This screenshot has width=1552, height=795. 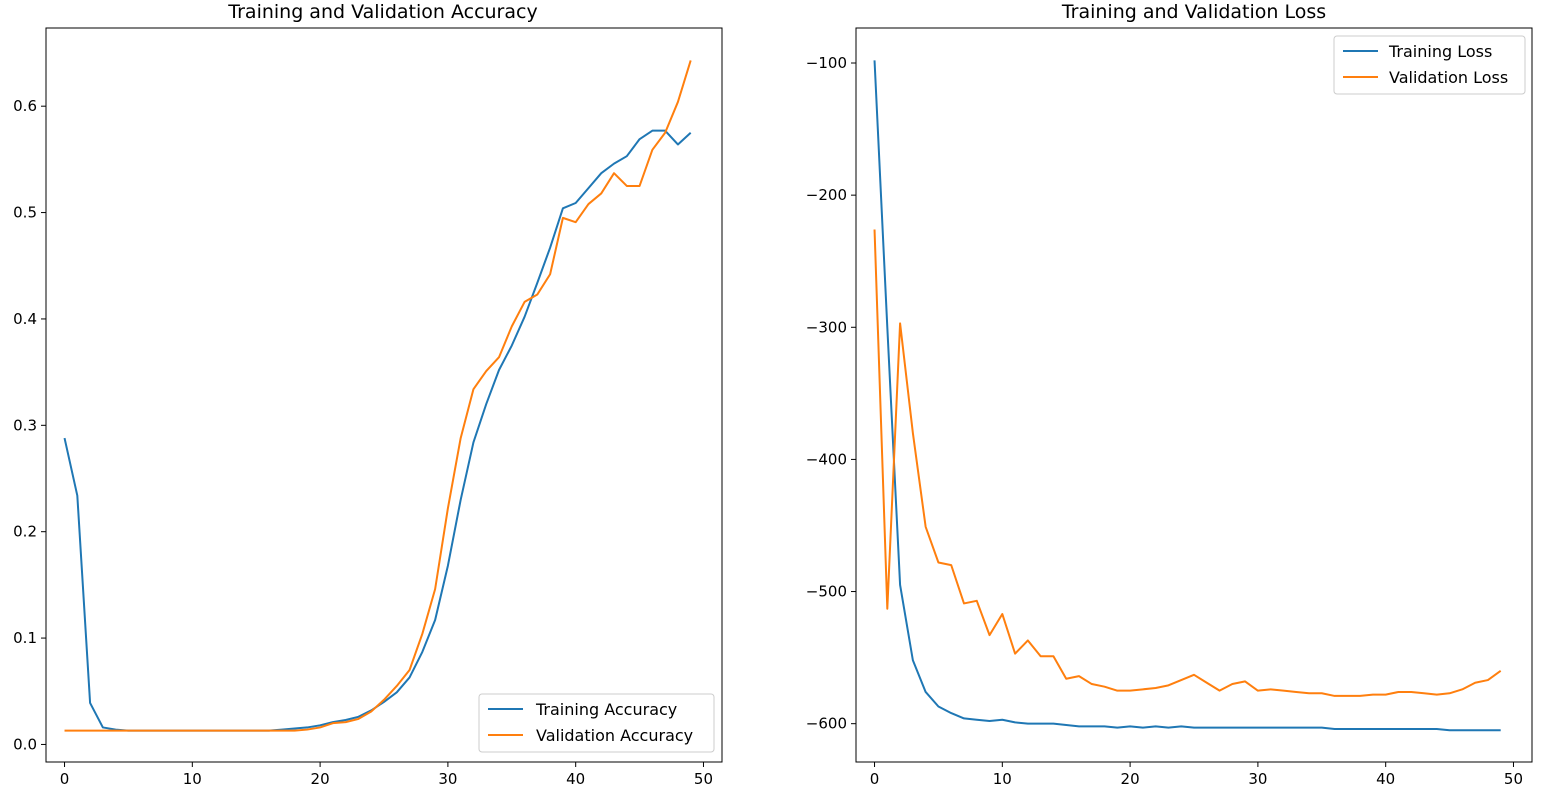 What do you see at coordinates (1193, 12) in the screenshot?
I see `loss-chart-title: Training and Validation Loss` at bounding box center [1193, 12].